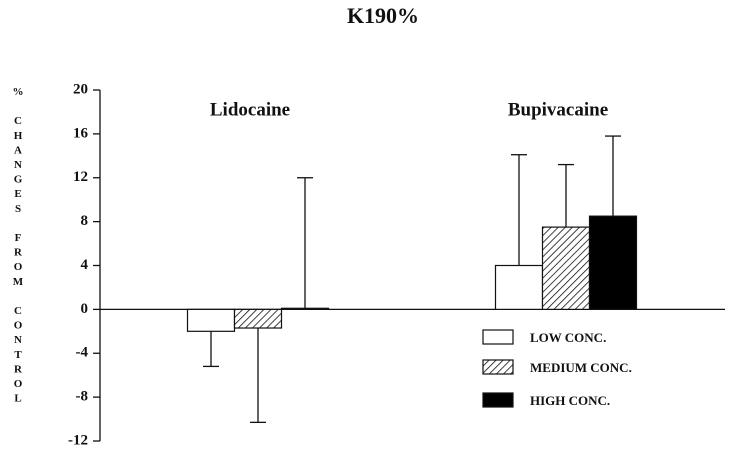 Image resolution: width=733 pixels, height=449 pixels. What do you see at coordinates (85, 265) in the screenshot?
I see `y-tick-label: 4` at bounding box center [85, 265].